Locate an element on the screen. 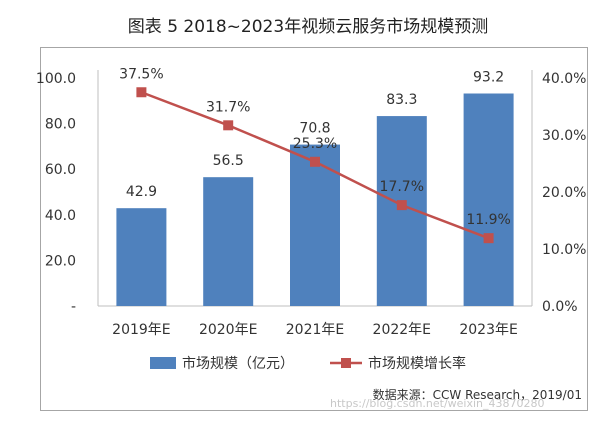 This screenshot has width=616, height=425. x-tick-label: 2023年E is located at coordinates (488, 330).